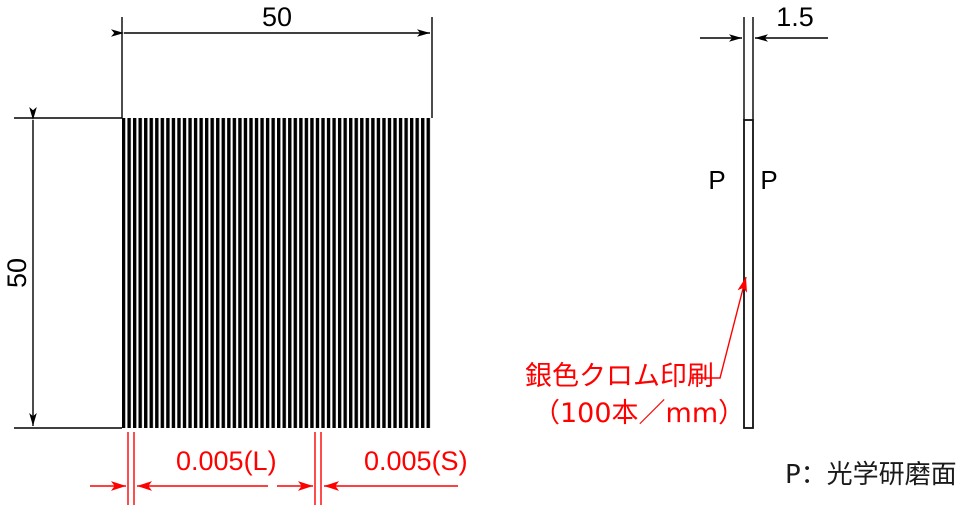 Image resolution: width=960 pixels, height=517 pixels. What do you see at coordinates (871, 475) in the screenshot?
I see `legend-polished-surface: P：光学研磨面` at bounding box center [871, 475].